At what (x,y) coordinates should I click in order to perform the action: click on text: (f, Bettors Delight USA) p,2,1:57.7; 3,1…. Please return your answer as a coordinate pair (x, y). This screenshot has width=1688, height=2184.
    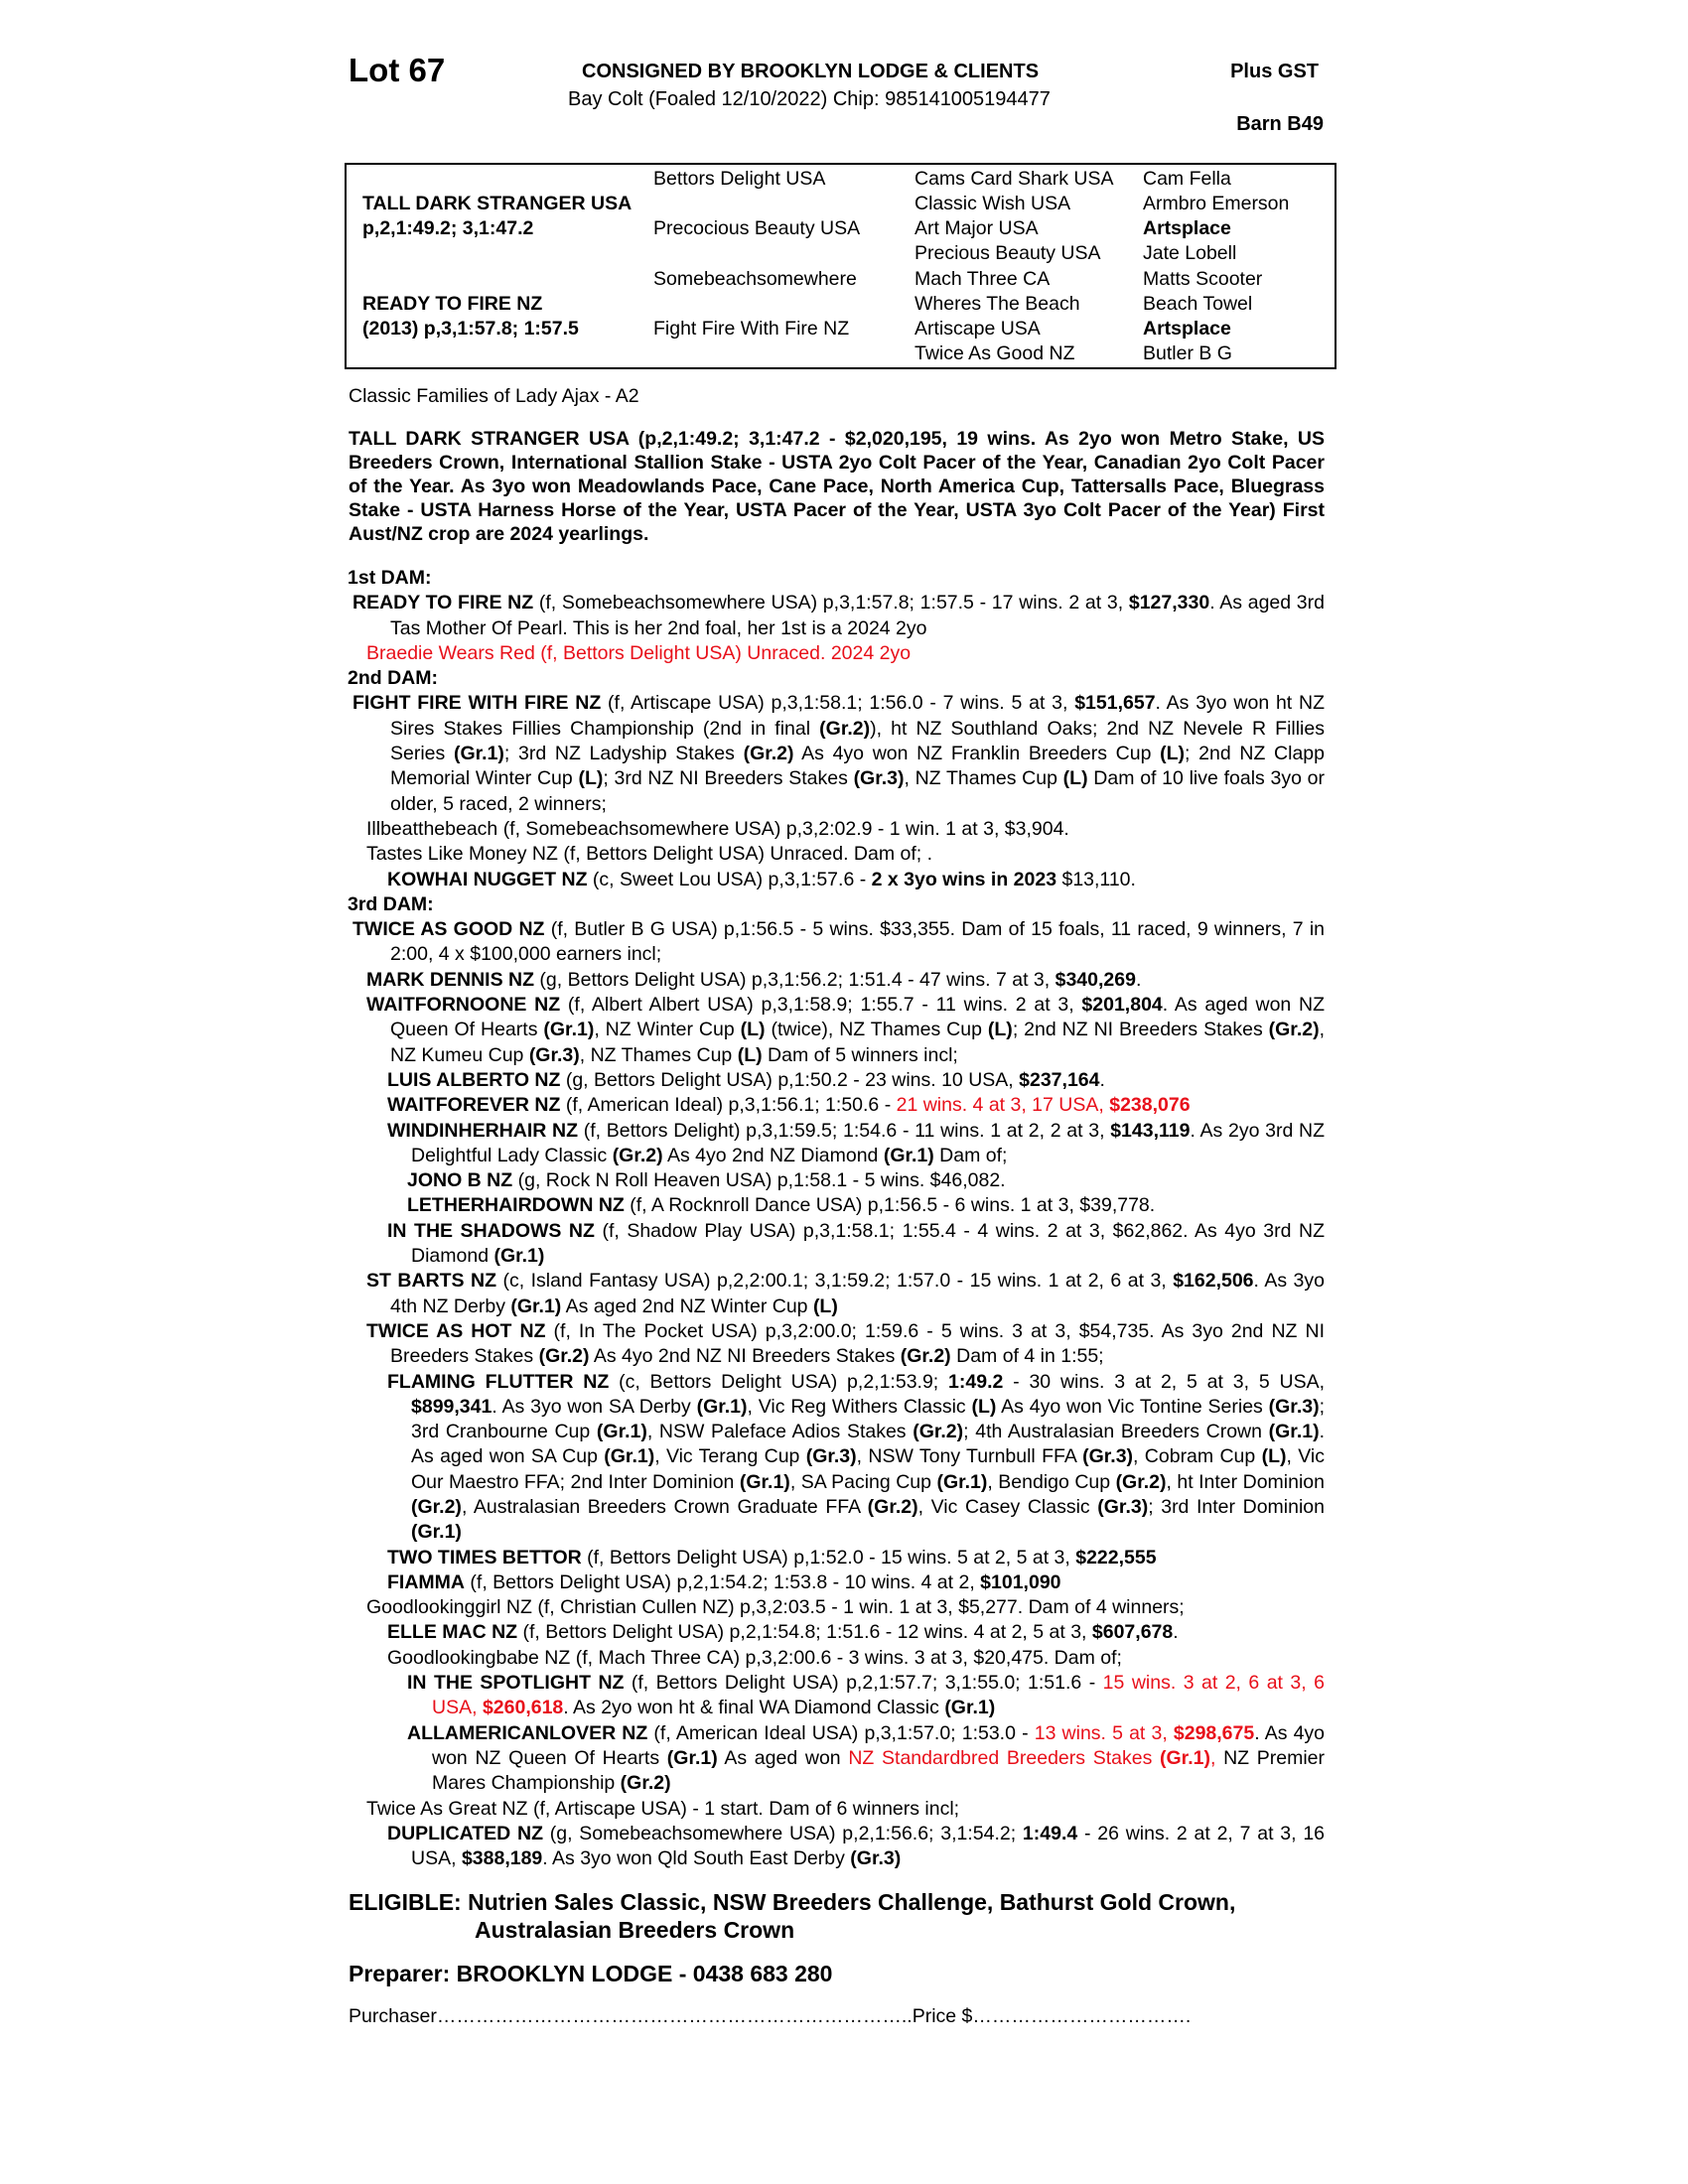
    Looking at the image, I should click on (863, 1683).